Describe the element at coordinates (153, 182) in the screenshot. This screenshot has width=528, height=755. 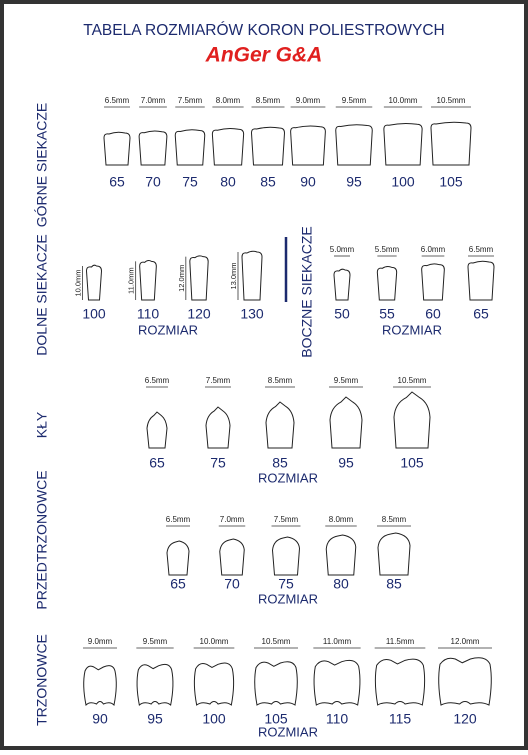
I see `size-number: 70` at that location.